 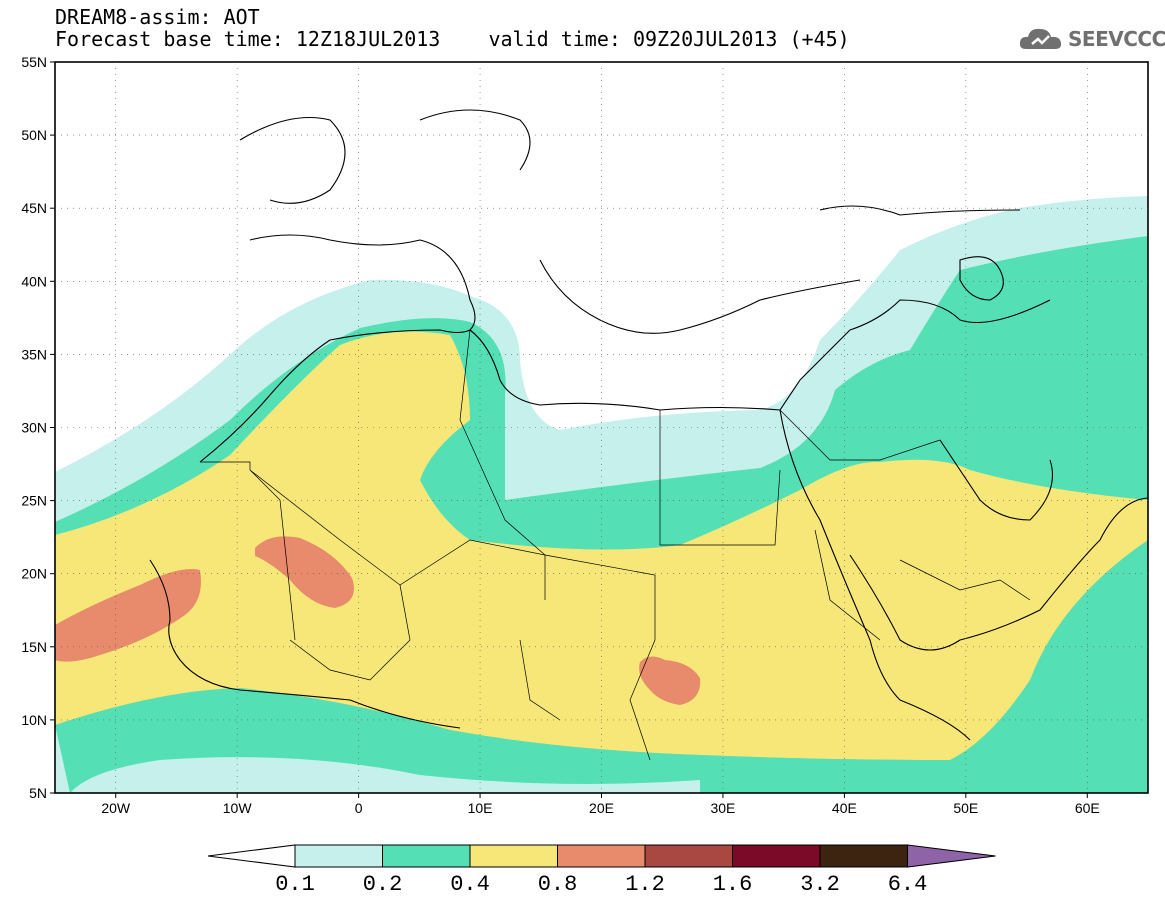 I want to click on lat-label: 25N, so click(x=34, y=501).